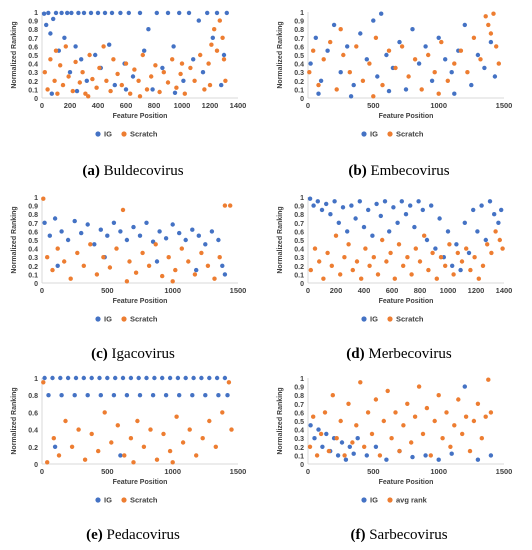  Describe the element at coordinates (42, 105) in the screenshot. I see `x-tick-label: 0` at that location.